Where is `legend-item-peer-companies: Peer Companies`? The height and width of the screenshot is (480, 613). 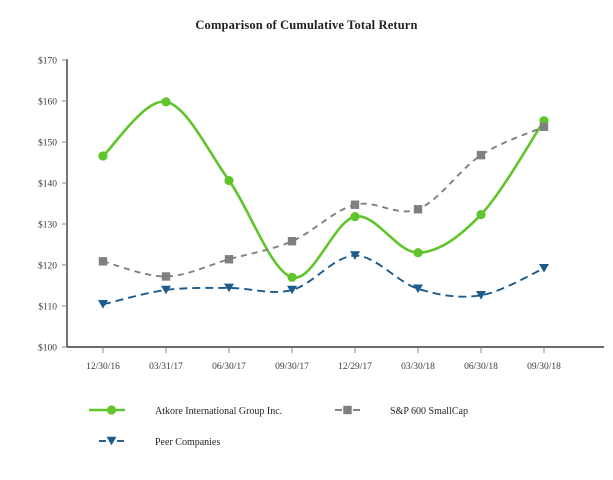
legend-item-peer-companies: Peer Companies is located at coordinates (159, 442).